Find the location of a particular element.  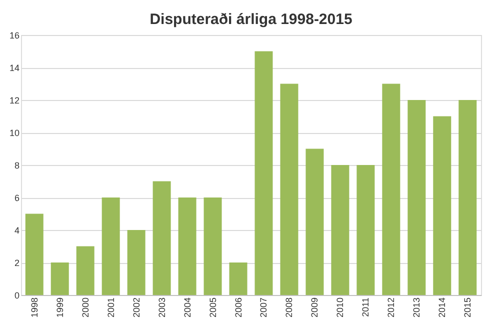

x-tick-label: 2015 is located at coordinates (467, 308).